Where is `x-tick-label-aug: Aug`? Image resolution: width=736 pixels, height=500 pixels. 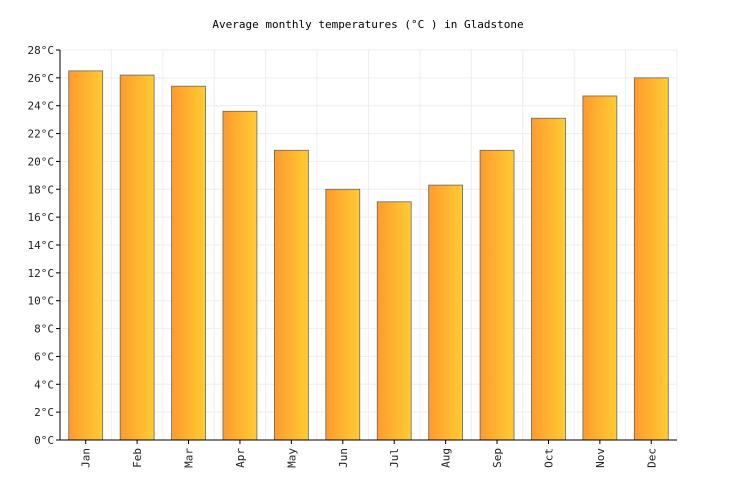
x-tick-label-aug: Aug is located at coordinates (446, 458).